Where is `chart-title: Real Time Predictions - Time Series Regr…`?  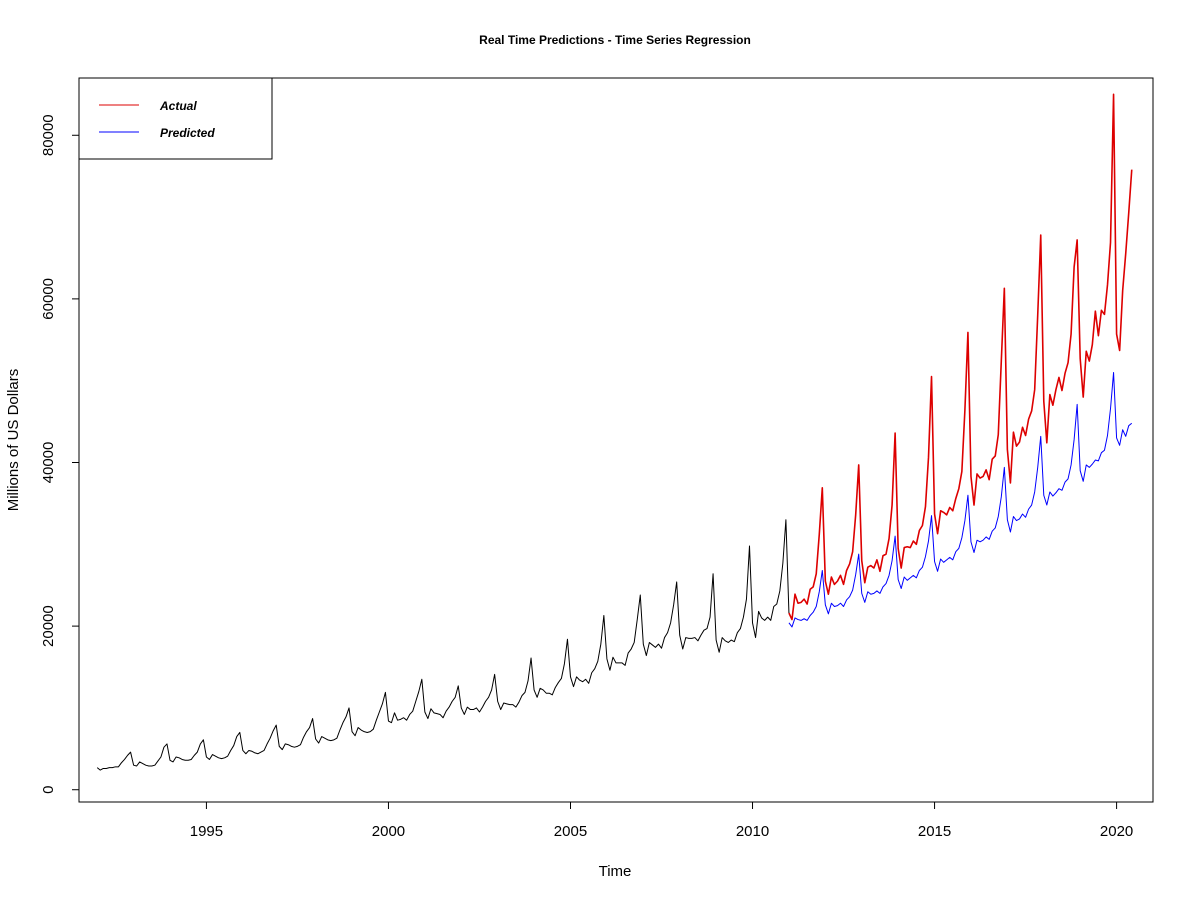
chart-title: Real Time Predictions - Time Series Regr… is located at coordinates (615, 40).